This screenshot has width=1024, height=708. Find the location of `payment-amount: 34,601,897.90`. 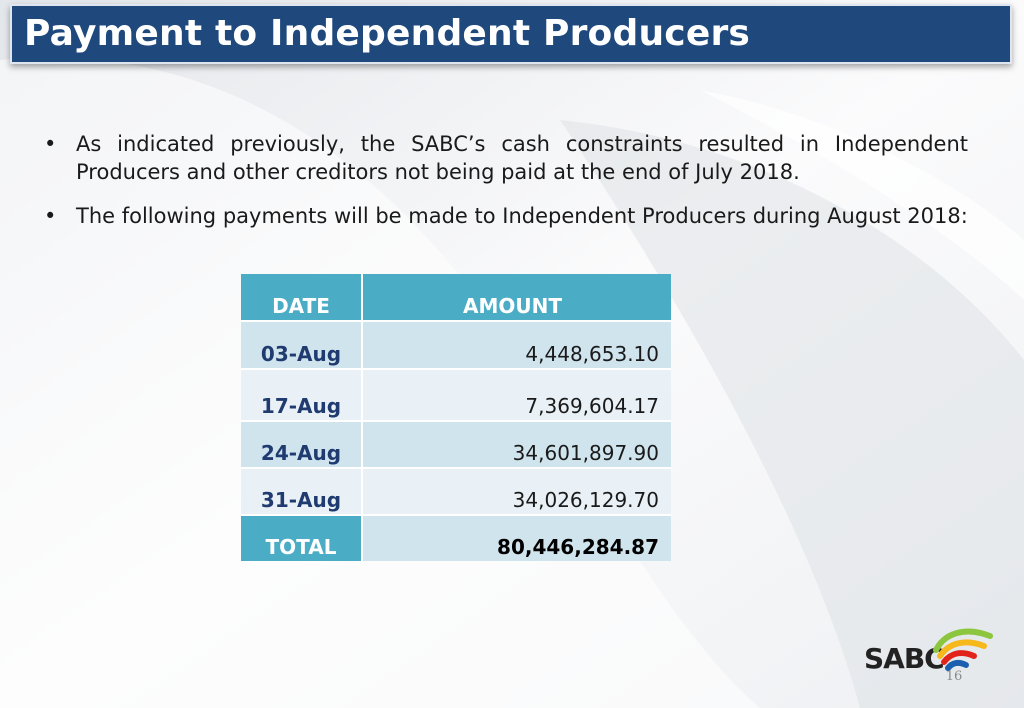

payment-amount: 34,601,897.90 is located at coordinates (517, 443).